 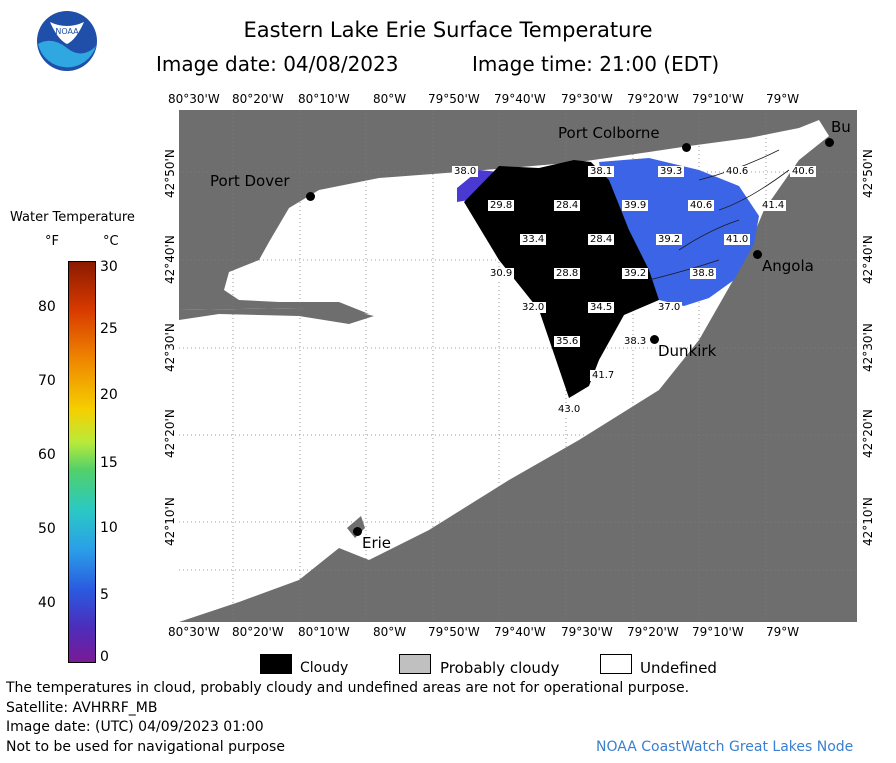 What do you see at coordinates (868, 173) in the screenshot?
I see `lat-tick-right: 42°50'N` at bounding box center [868, 173].